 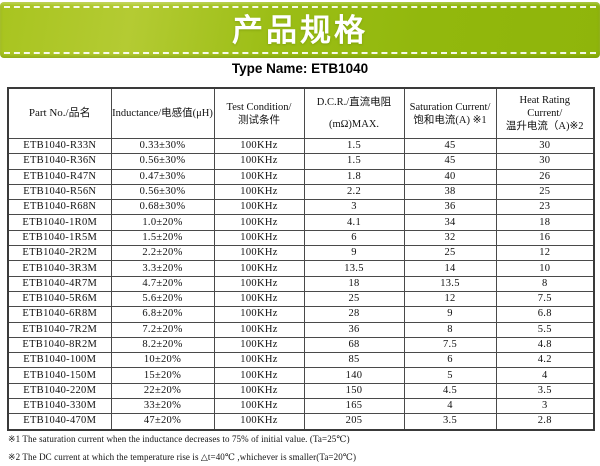 What do you see at coordinates (544, 100) in the screenshot?
I see `header-label: Heat Rating` at bounding box center [544, 100].